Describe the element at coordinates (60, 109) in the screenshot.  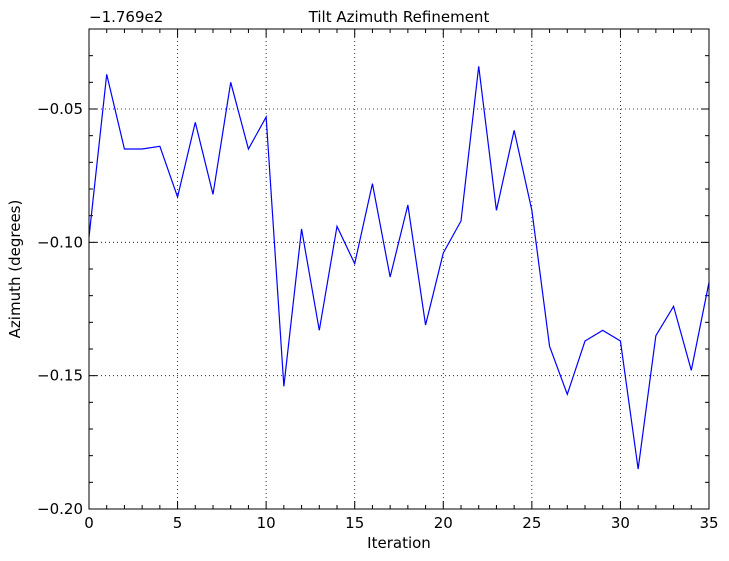
I see `y-tick-label: −0.05` at that location.